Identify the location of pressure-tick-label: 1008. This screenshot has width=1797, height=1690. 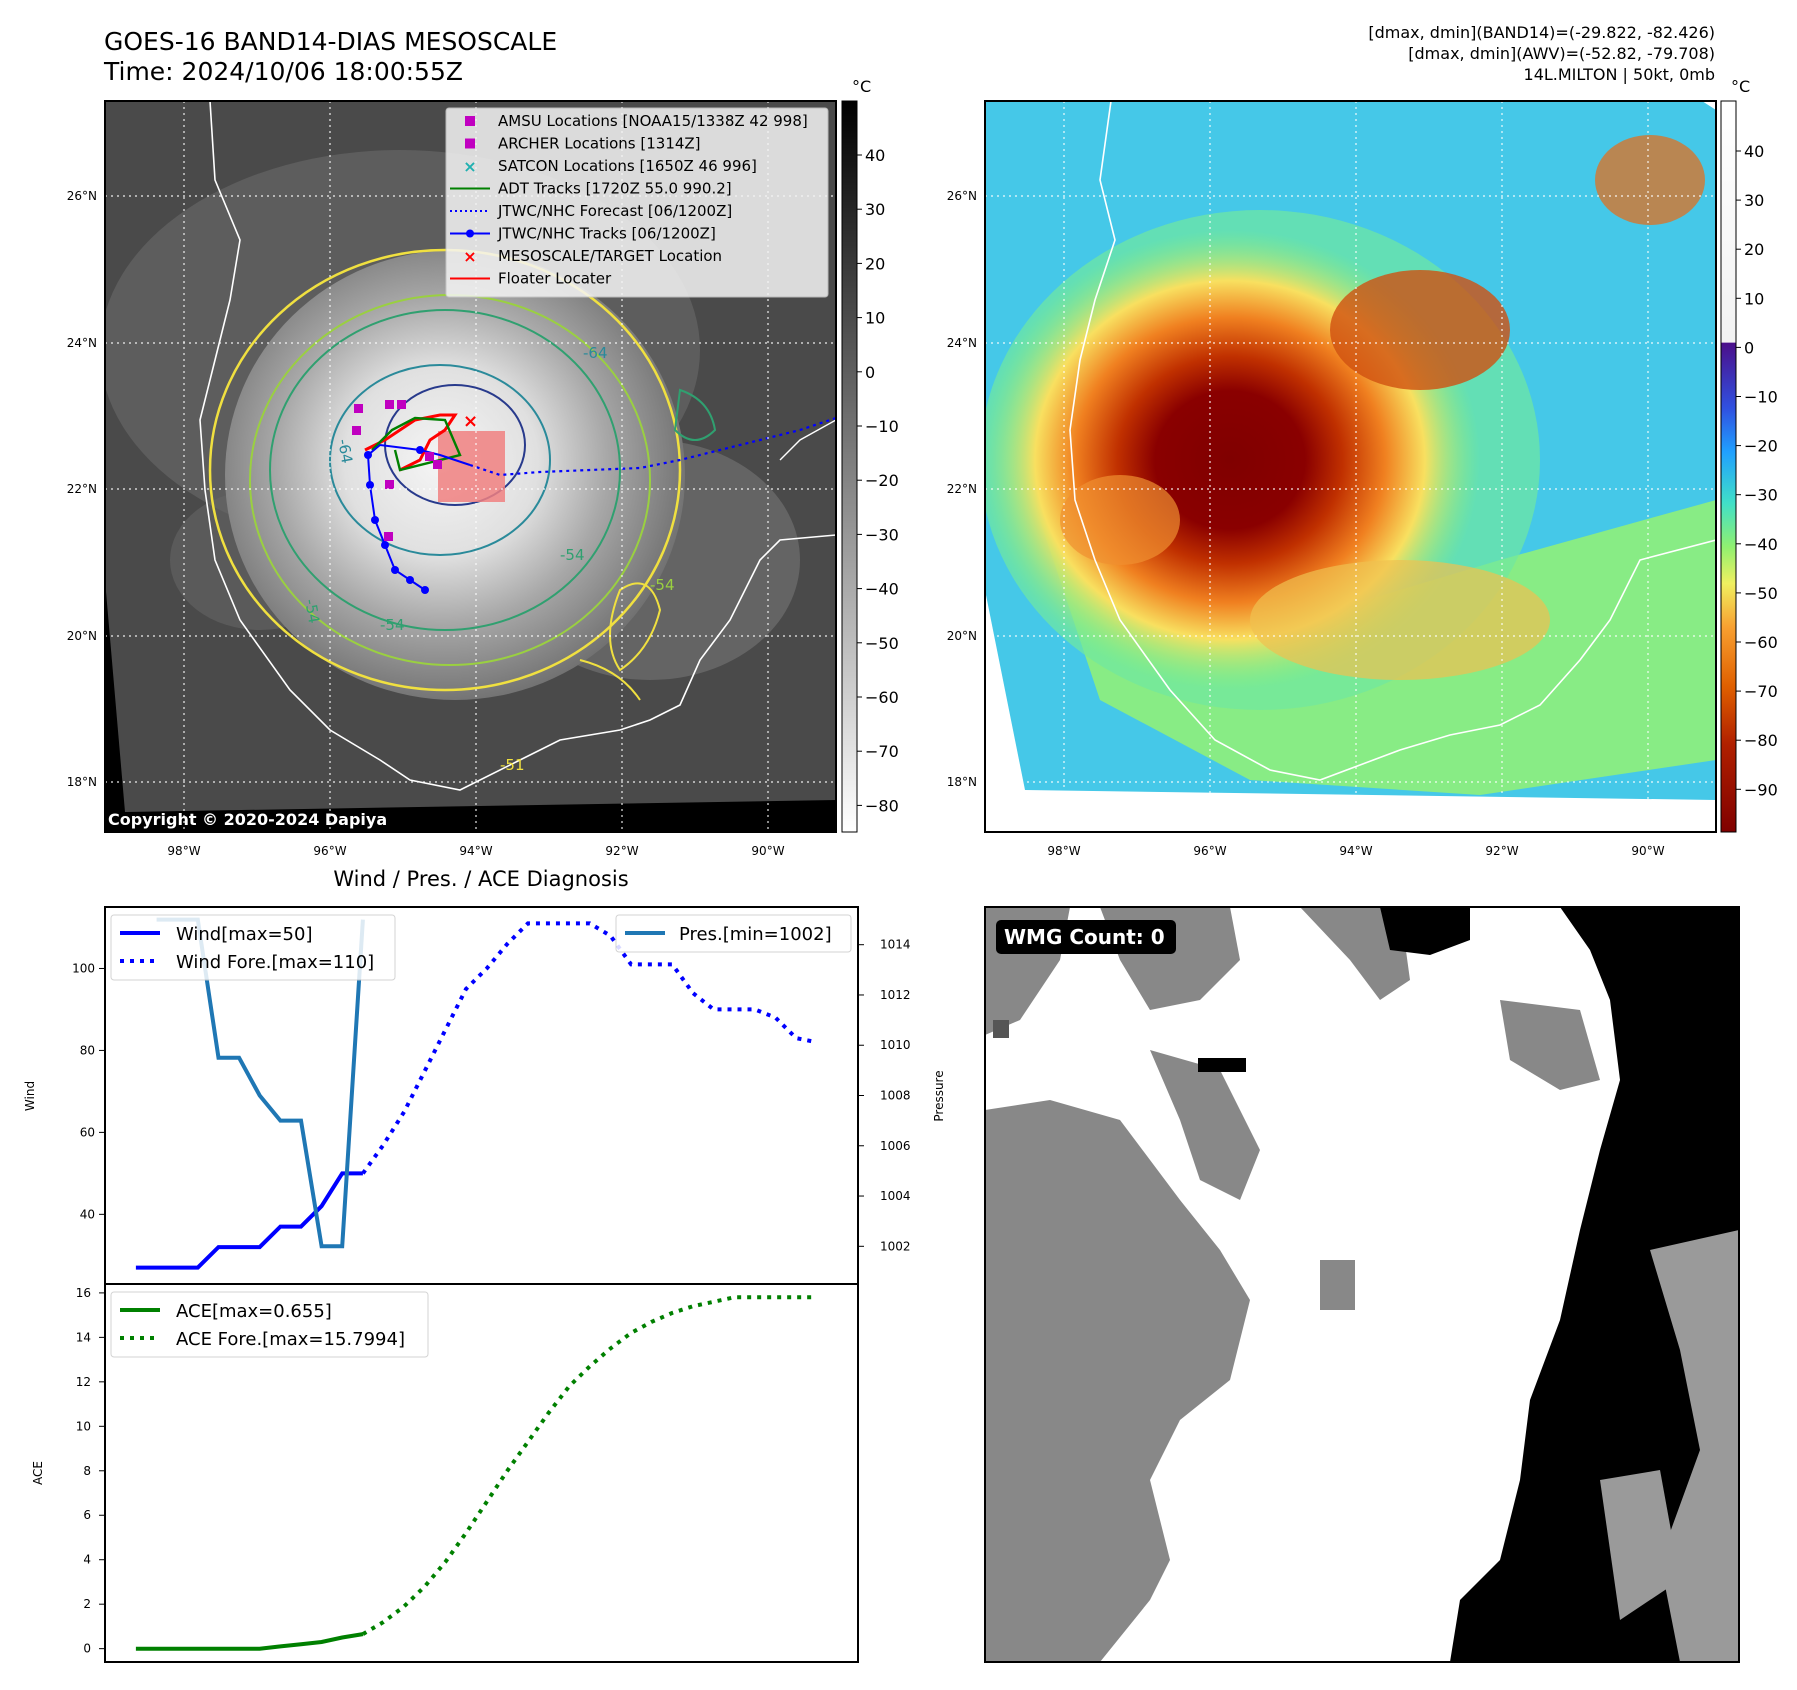
(895, 1096).